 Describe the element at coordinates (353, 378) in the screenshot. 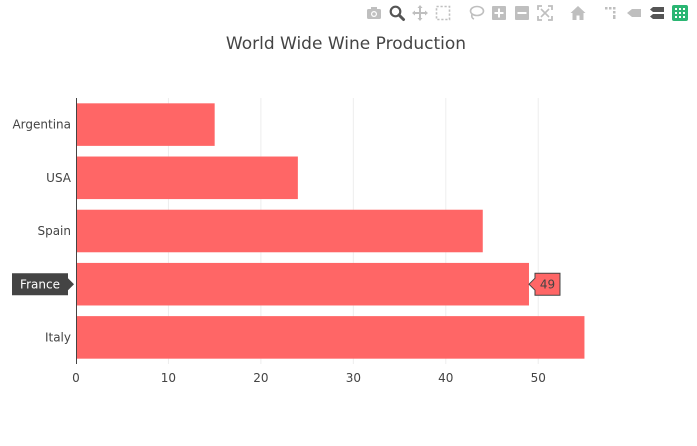

I see `x-tick-label: 30` at that location.